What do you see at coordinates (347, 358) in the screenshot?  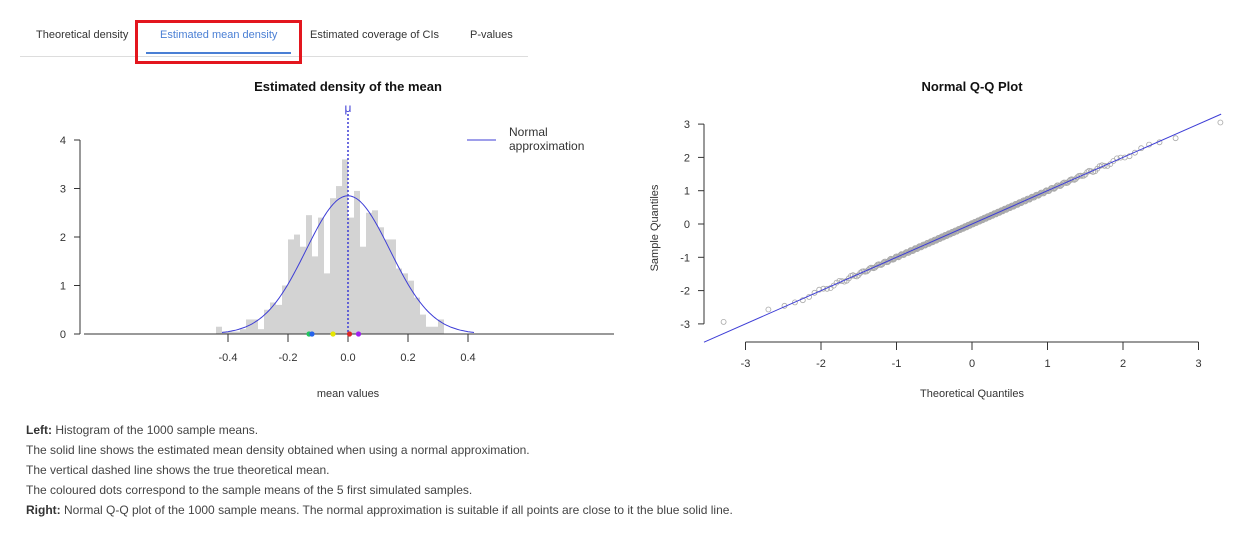 I see `x-tick-label: 0.0` at bounding box center [347, 358].